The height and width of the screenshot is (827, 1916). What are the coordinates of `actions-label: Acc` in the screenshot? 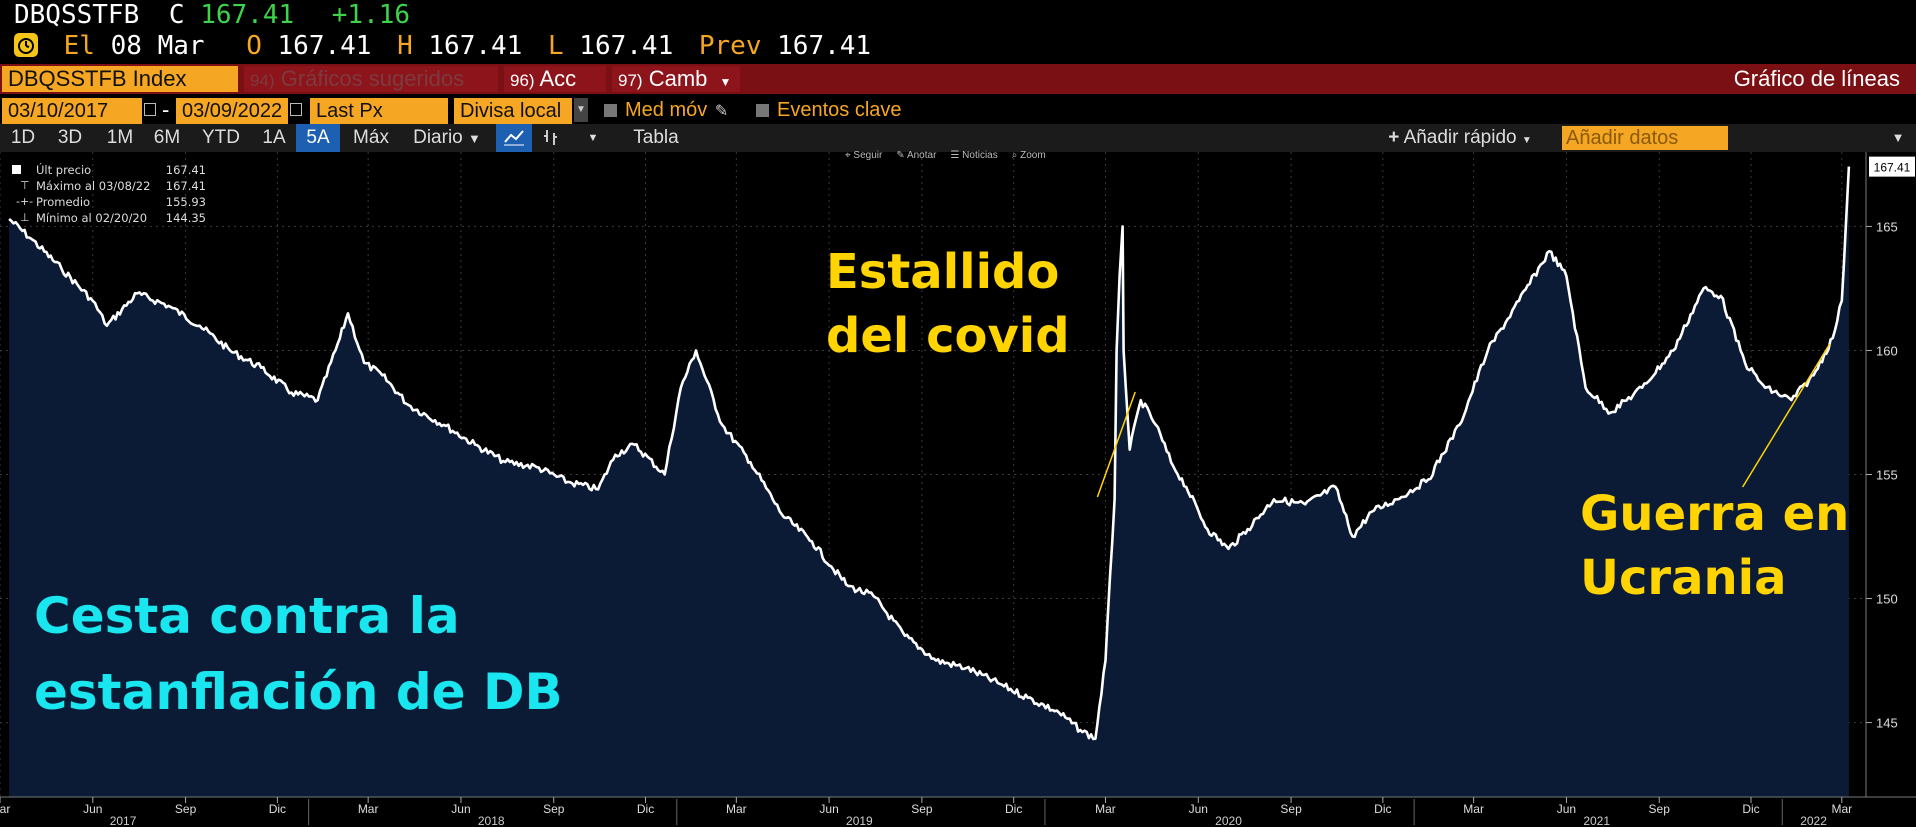 It's located at (558, 78).